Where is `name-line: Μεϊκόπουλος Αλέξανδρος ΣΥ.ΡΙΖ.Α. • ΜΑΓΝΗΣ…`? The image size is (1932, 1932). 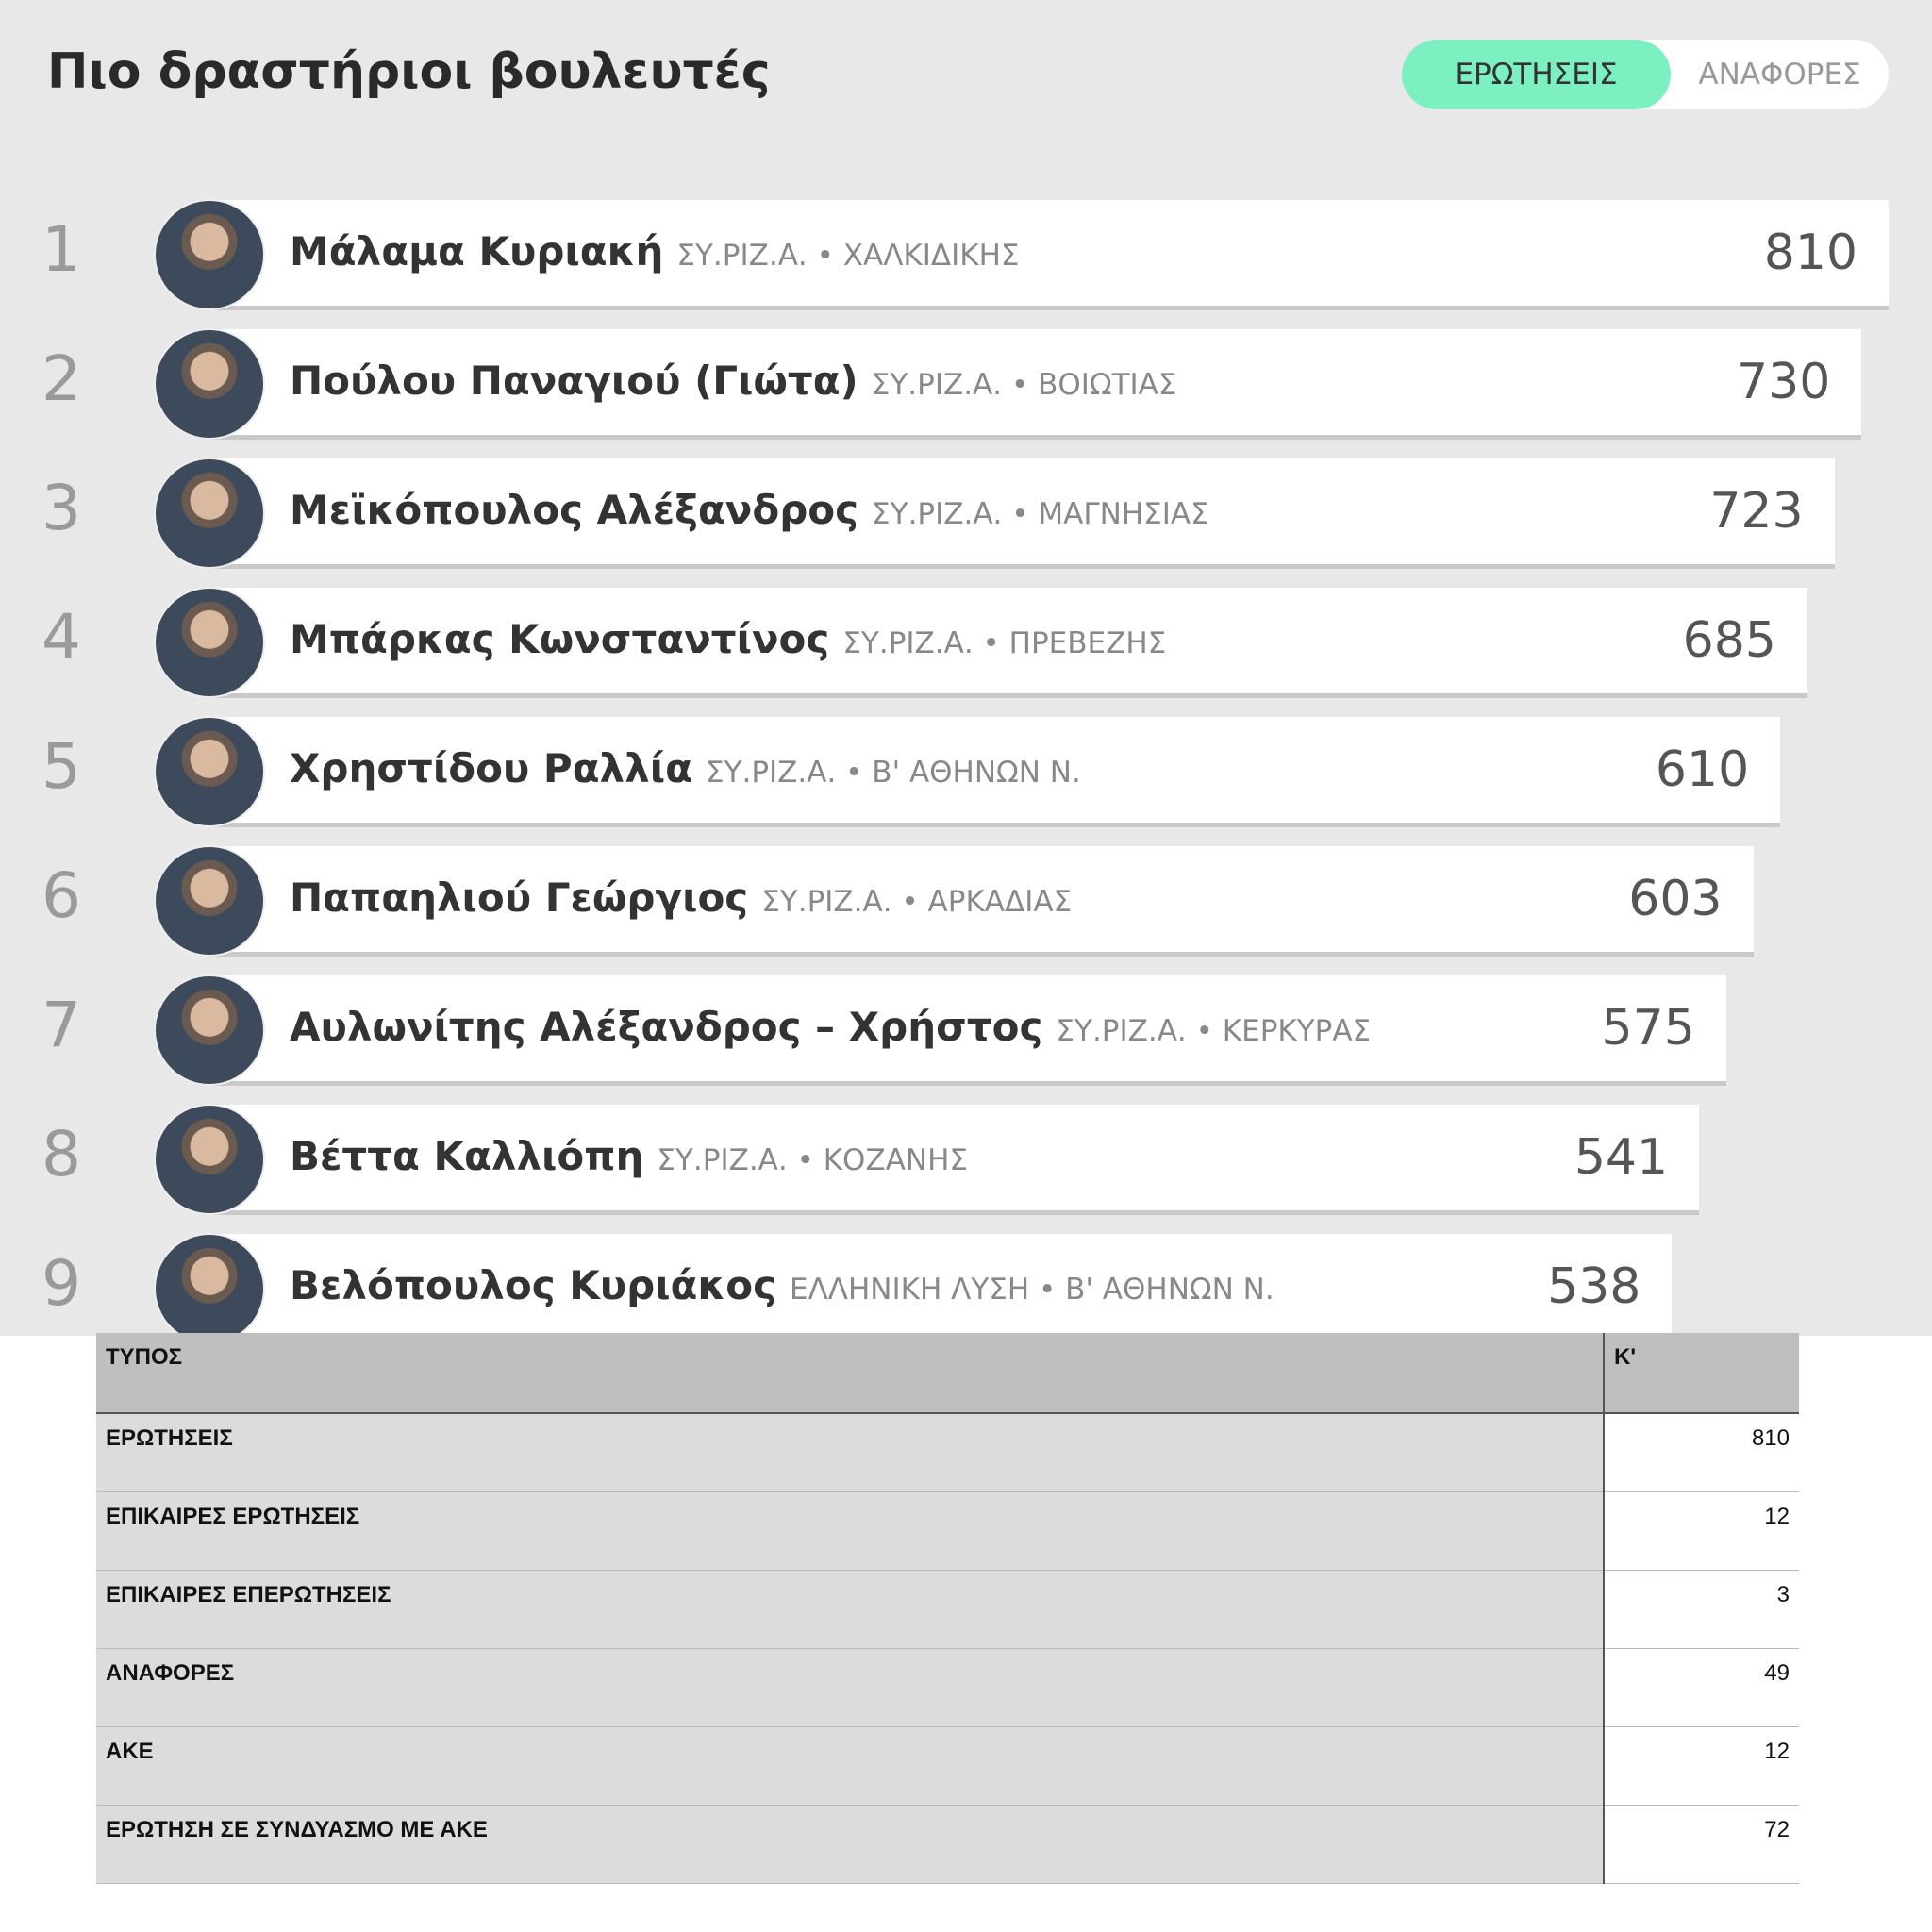 name-line: Μεϊκόπουλος Αλέξανδρος ΣΥ.ΡΙΖ.Α. • ΜΑΓΝΗΣ… is located at coordinates (750, 510).